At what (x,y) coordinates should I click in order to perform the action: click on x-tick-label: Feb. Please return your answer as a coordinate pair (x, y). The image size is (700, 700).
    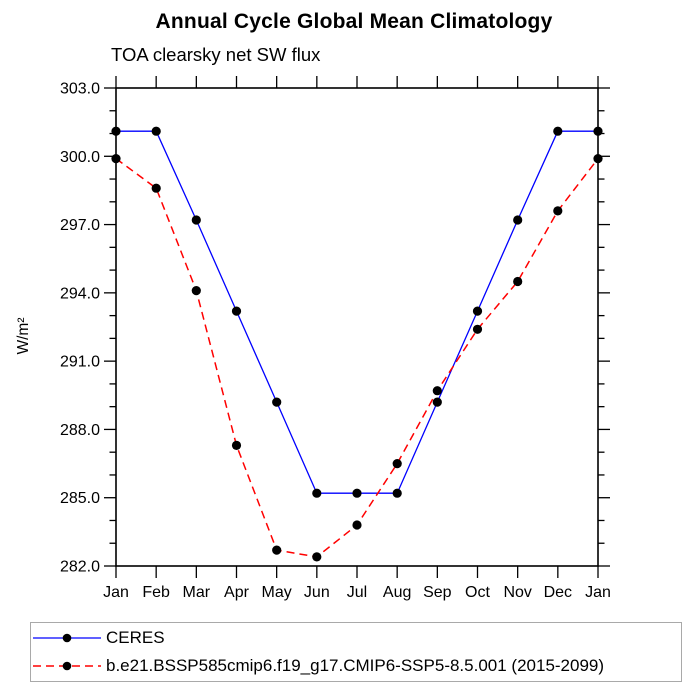
    Looking at the image, I should click on (156, 592).